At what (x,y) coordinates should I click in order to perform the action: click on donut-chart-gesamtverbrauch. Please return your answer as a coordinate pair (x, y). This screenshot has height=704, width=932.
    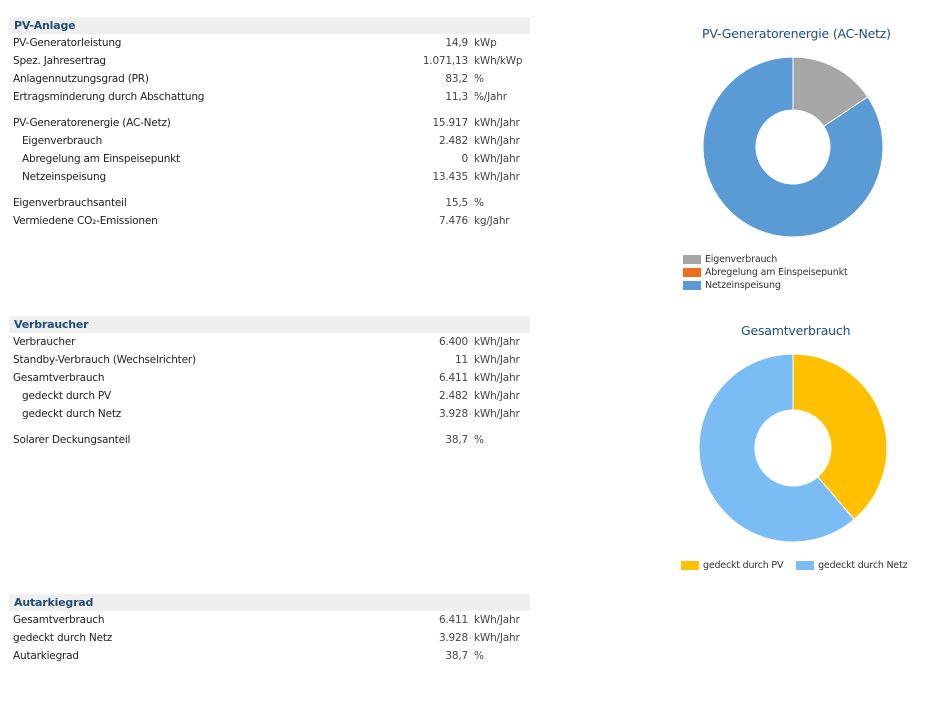
    Looking at the image, I should click on (793, 448).